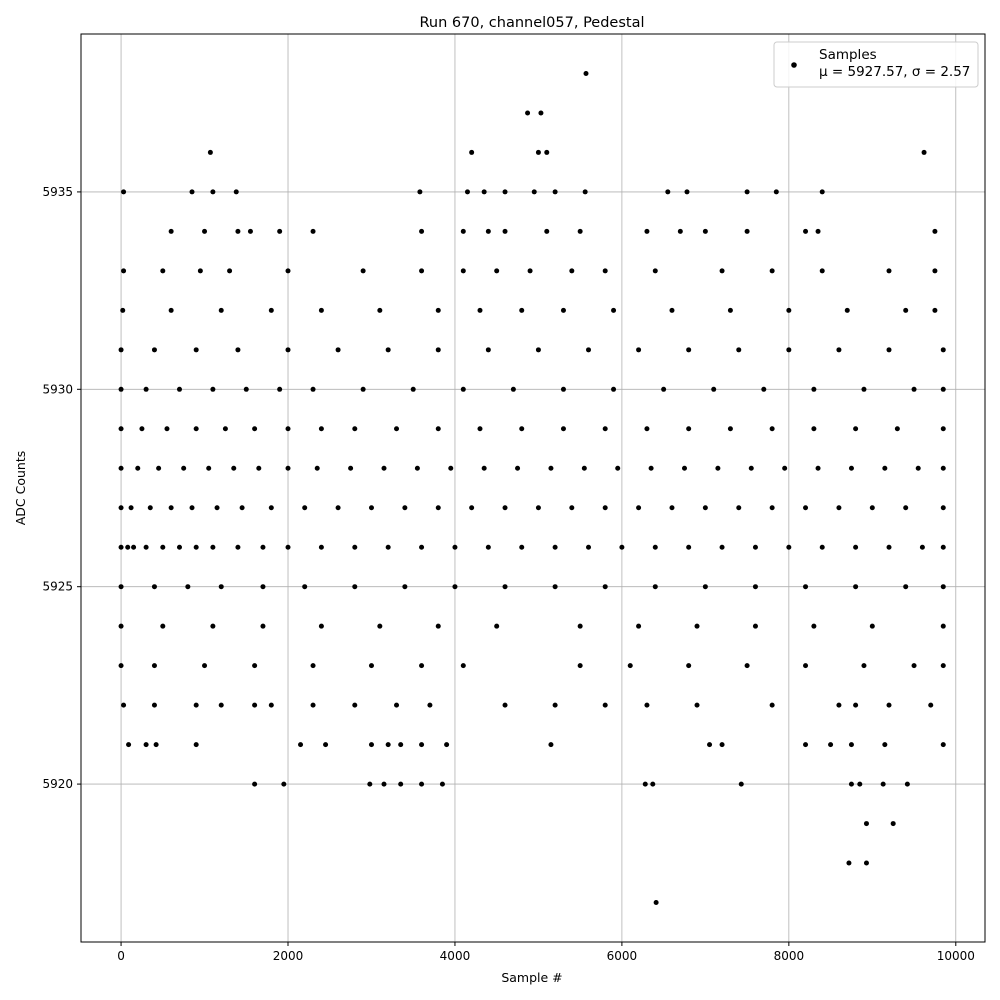  Describe the element at coordinates (57, 784) in the screenshot. I see `y-tick-label: 5920` at that location.